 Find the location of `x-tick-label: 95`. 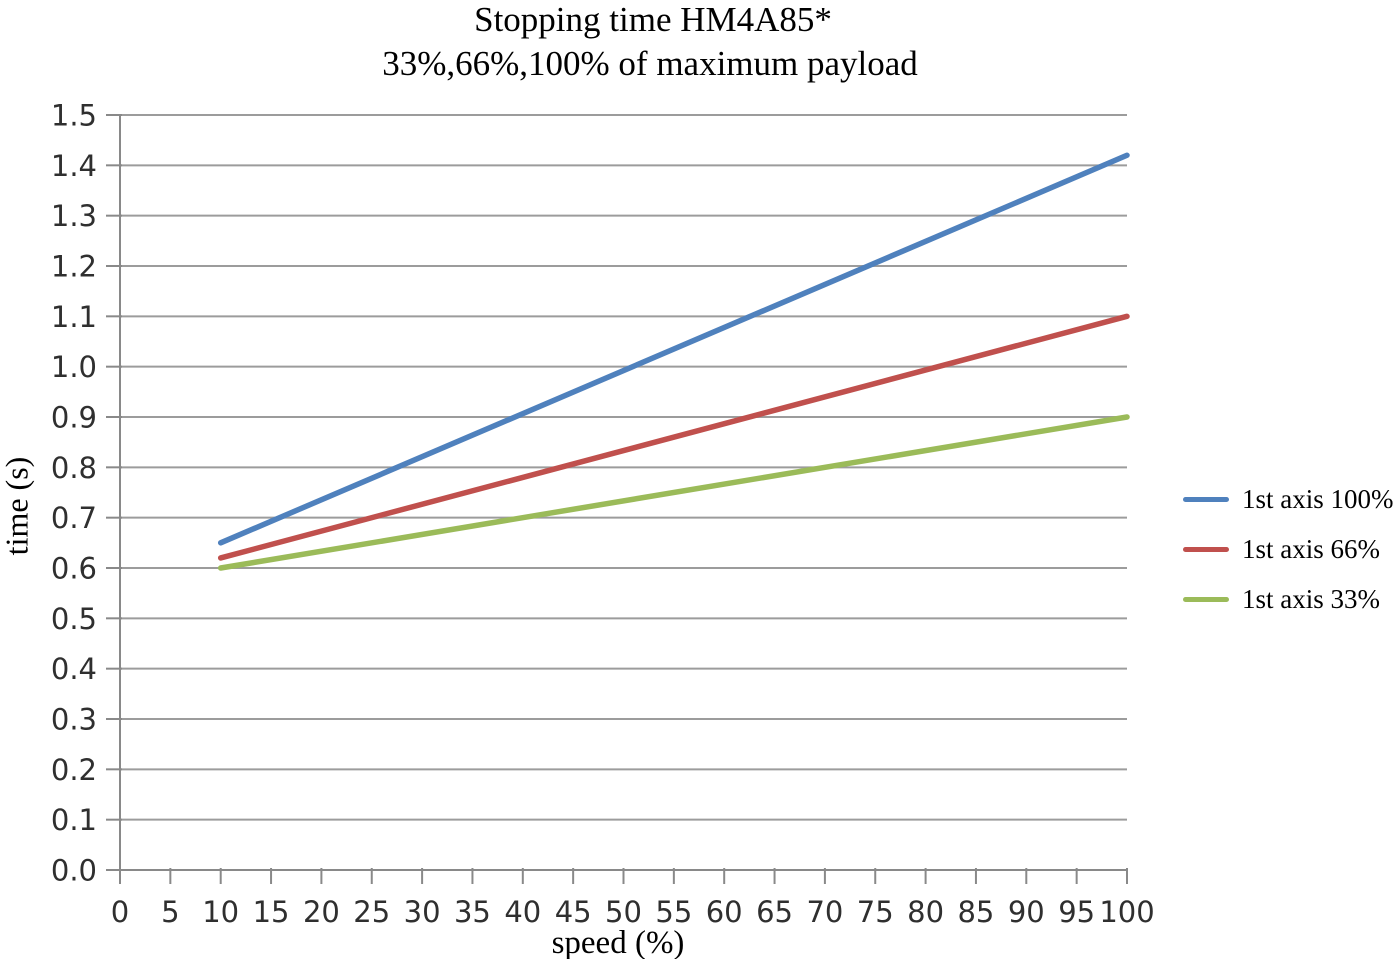

x-tick-label: 95 is located at coordinates (1076, 912).